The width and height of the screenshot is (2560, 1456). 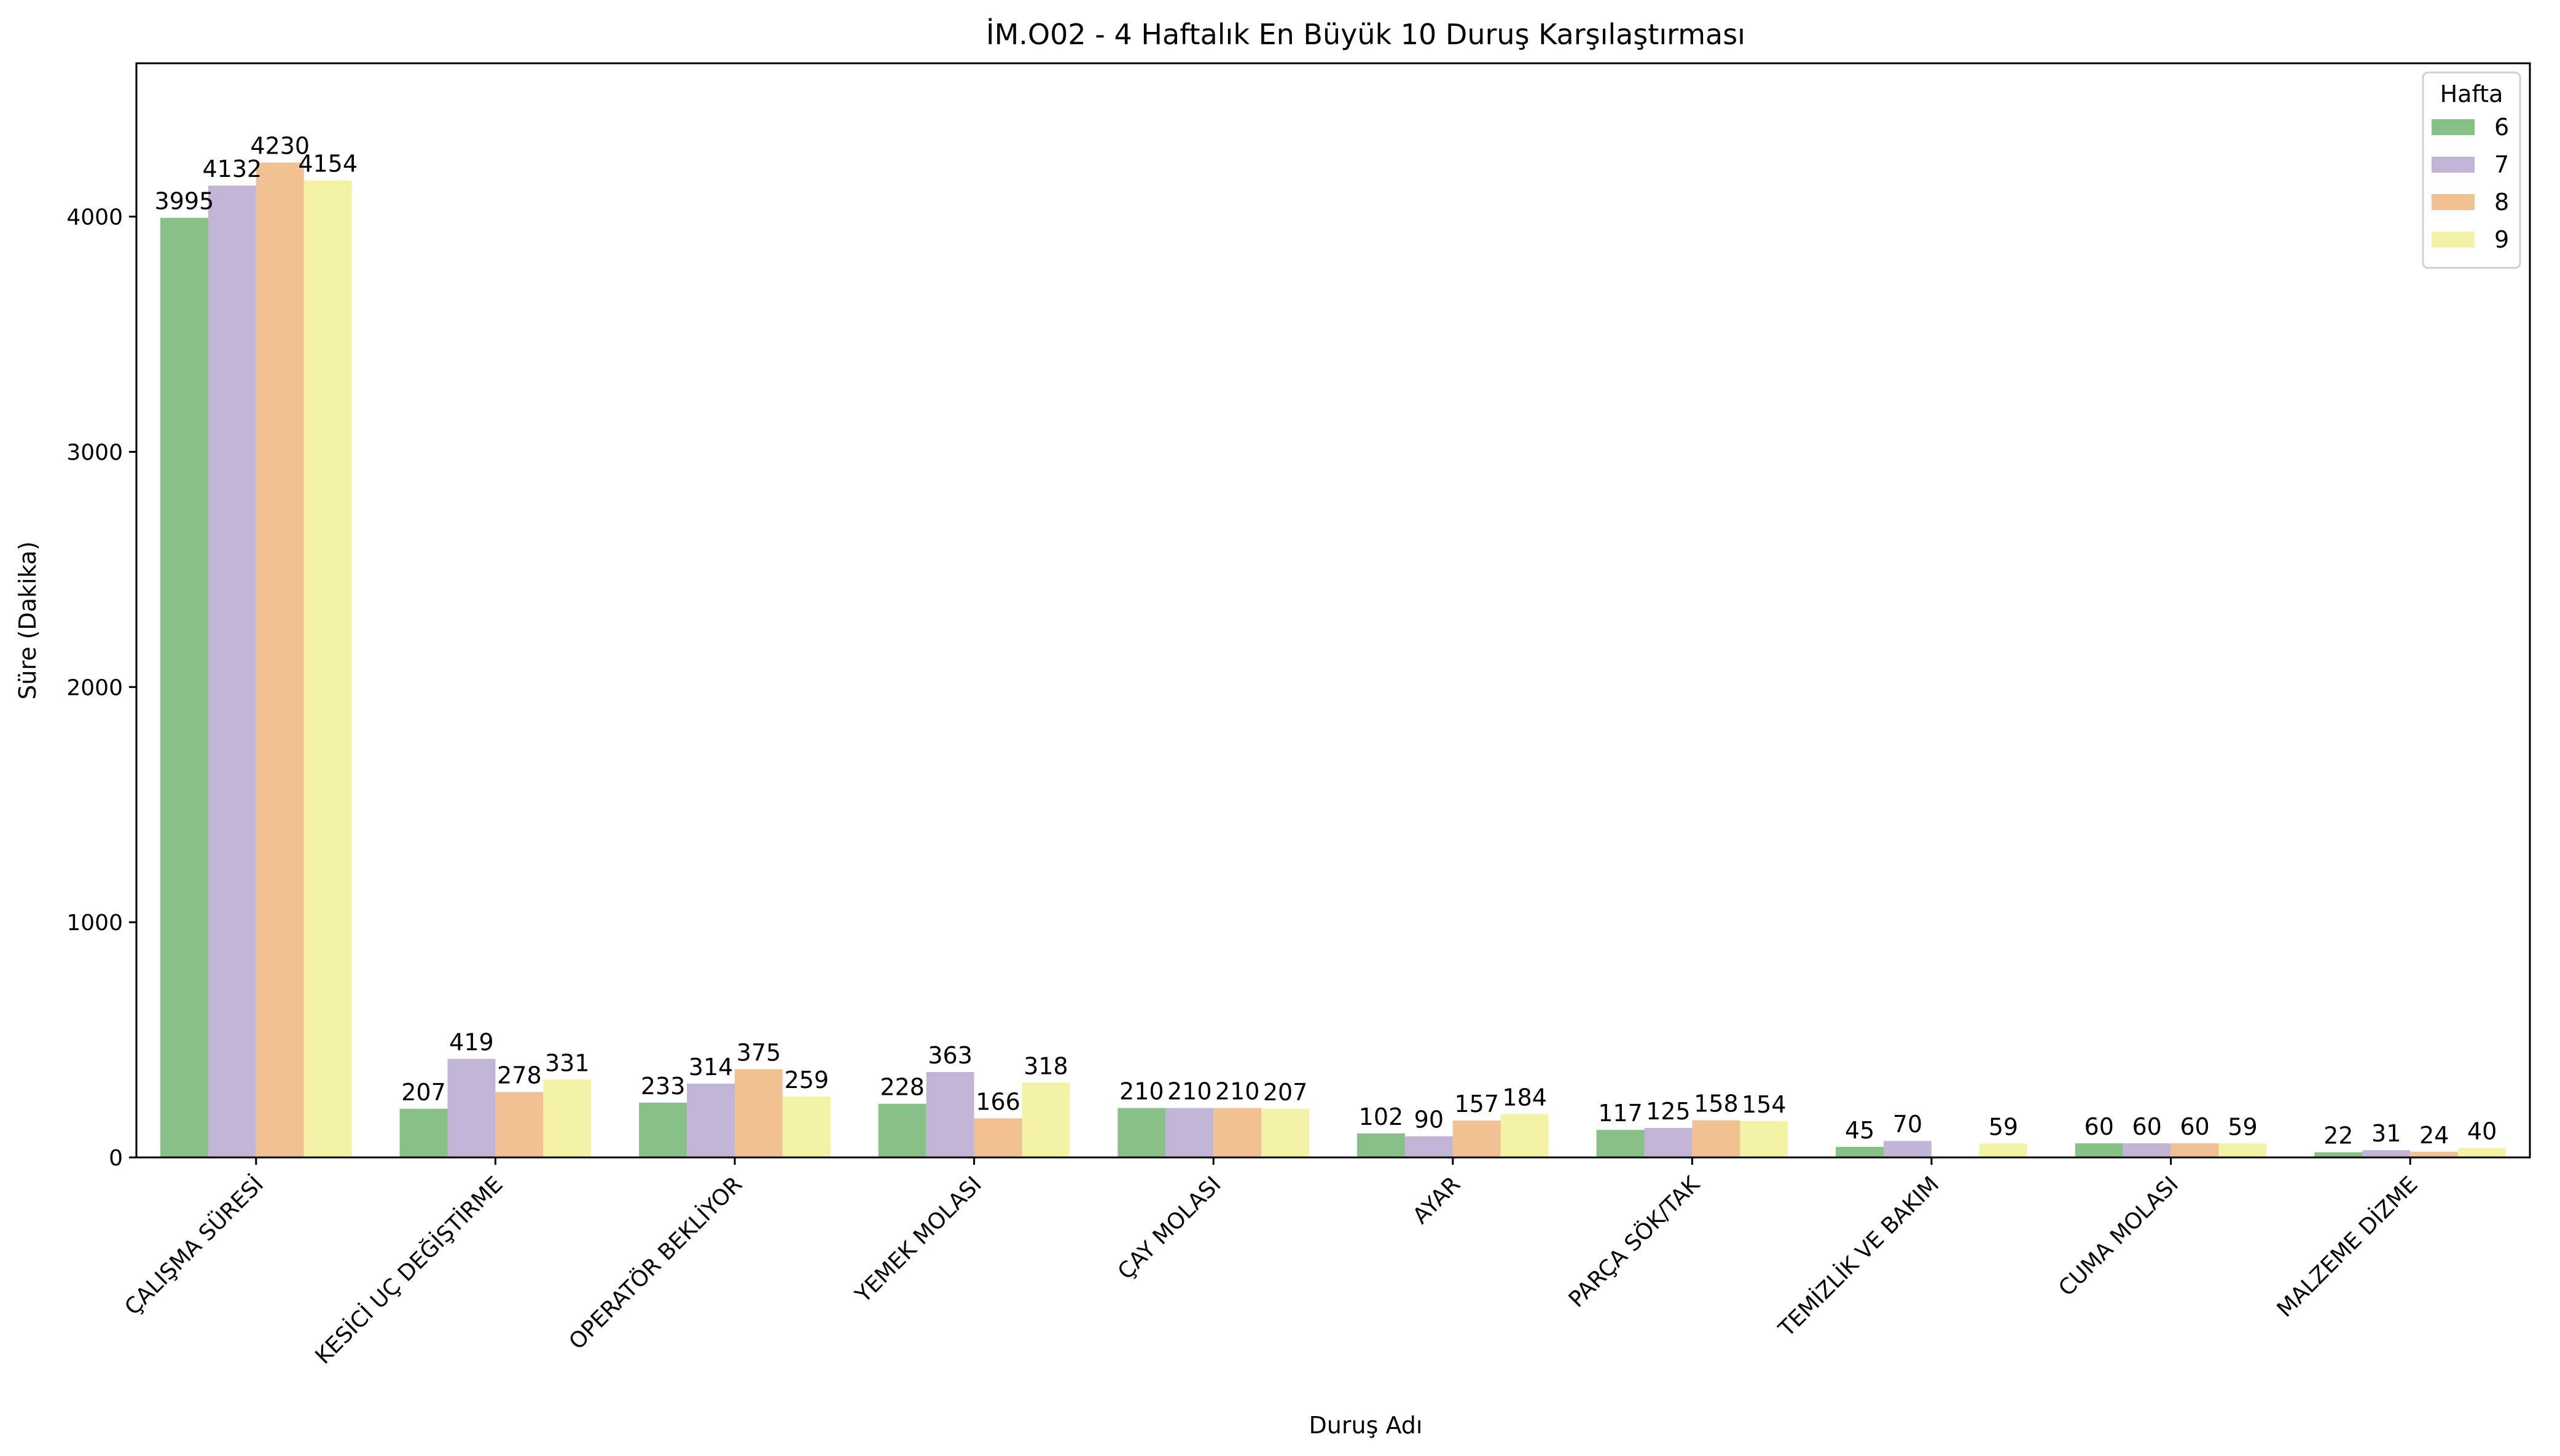 I want to click on x-tick-label: KESİCİ UÇ DEĞİŞTİRME, so click(x=409, y=1270).